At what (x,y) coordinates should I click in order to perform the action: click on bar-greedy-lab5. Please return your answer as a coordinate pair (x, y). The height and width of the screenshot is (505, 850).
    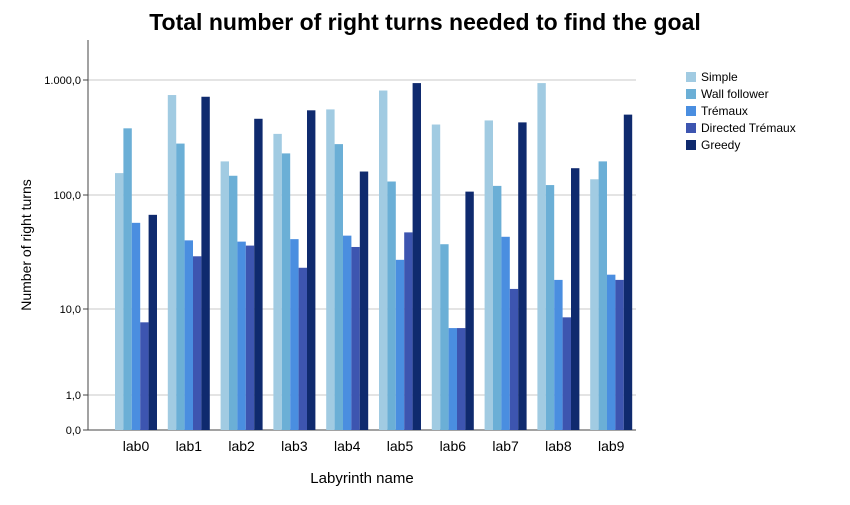
    Looking at the image, I should click on (416, 256).